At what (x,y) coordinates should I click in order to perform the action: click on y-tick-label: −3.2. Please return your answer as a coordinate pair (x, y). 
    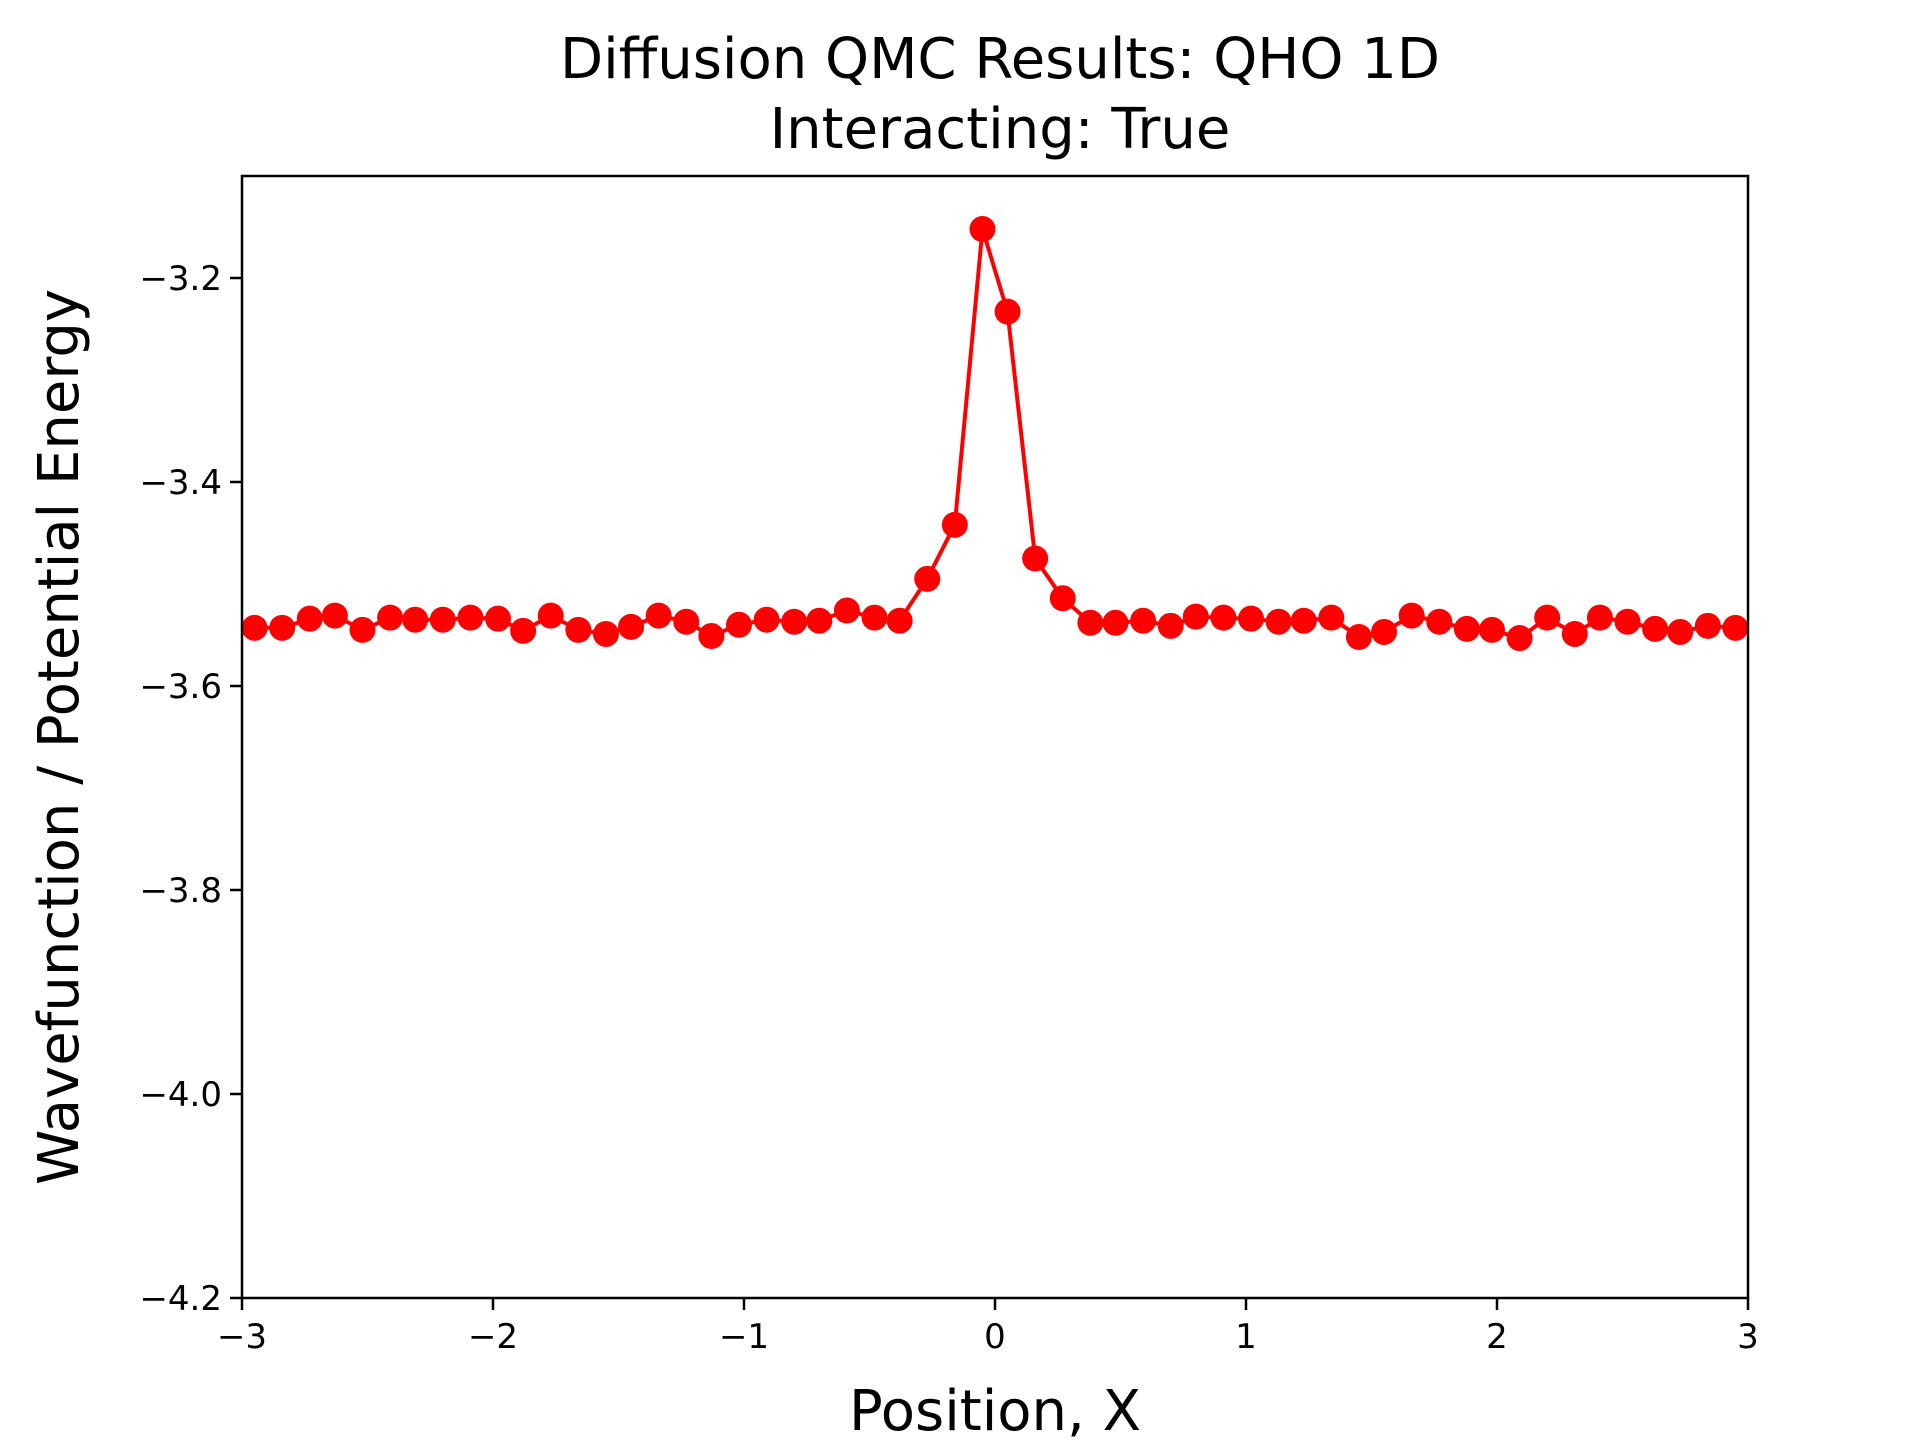
    Looking at the image, I should click on (180, 279).